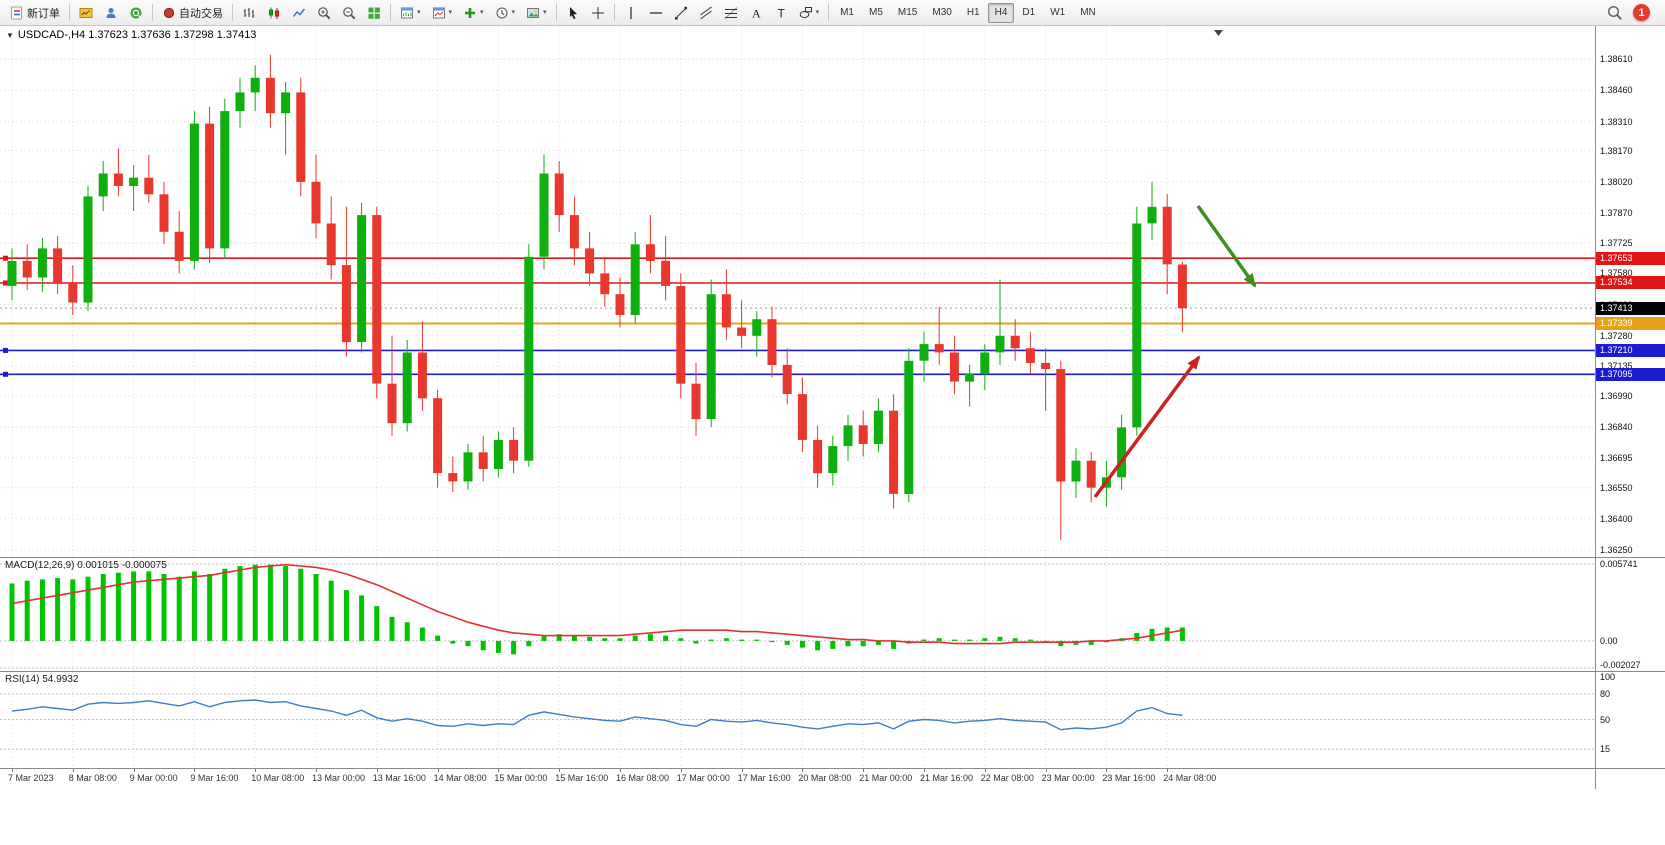  What do you see at coordinates (274, 13) in the screenshot?
I see `candlestick-chart-button` at bounding box center [274, 13].